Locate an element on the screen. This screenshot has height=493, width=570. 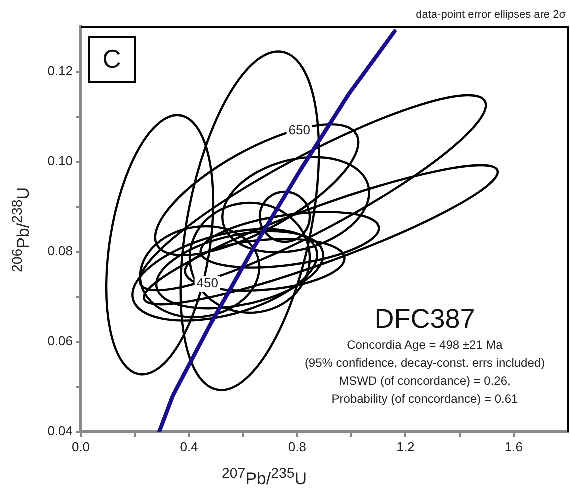
text: DFC387 is located at coordinates (425, 319).